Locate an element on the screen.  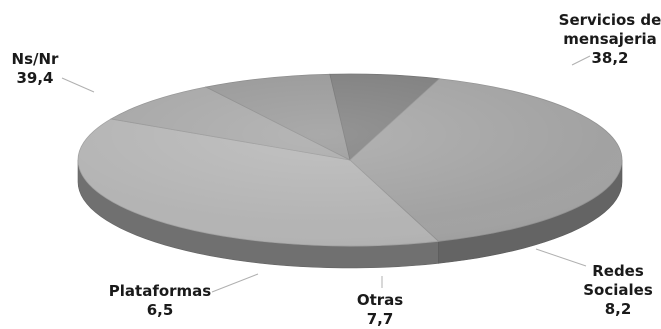
slice-name: Otras is located at coordinates (380, 300).